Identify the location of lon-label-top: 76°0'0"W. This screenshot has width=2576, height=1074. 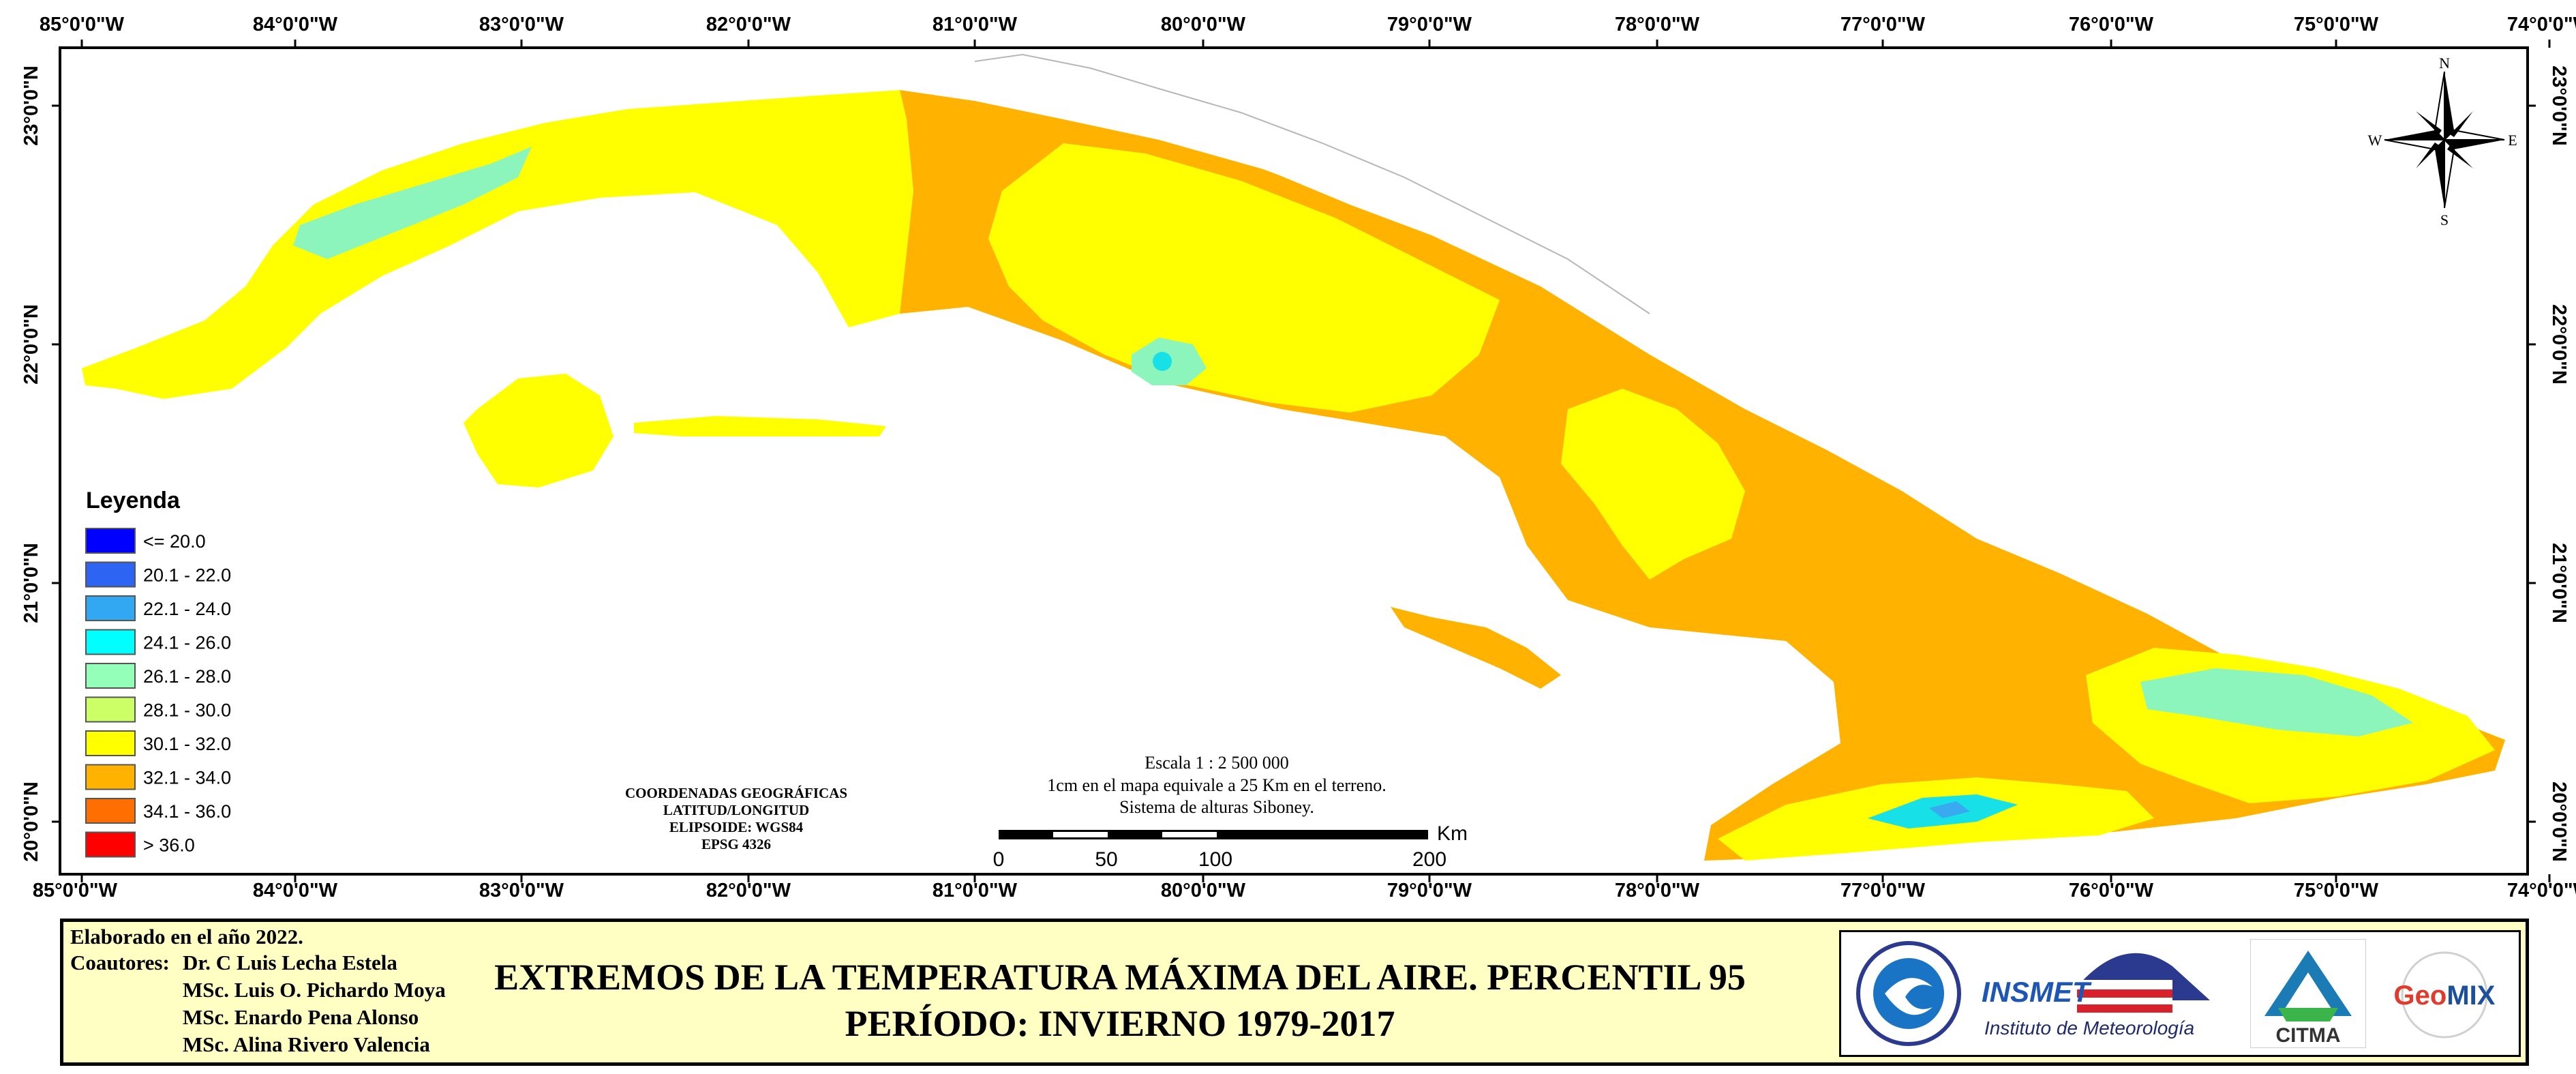
(2112, 24).